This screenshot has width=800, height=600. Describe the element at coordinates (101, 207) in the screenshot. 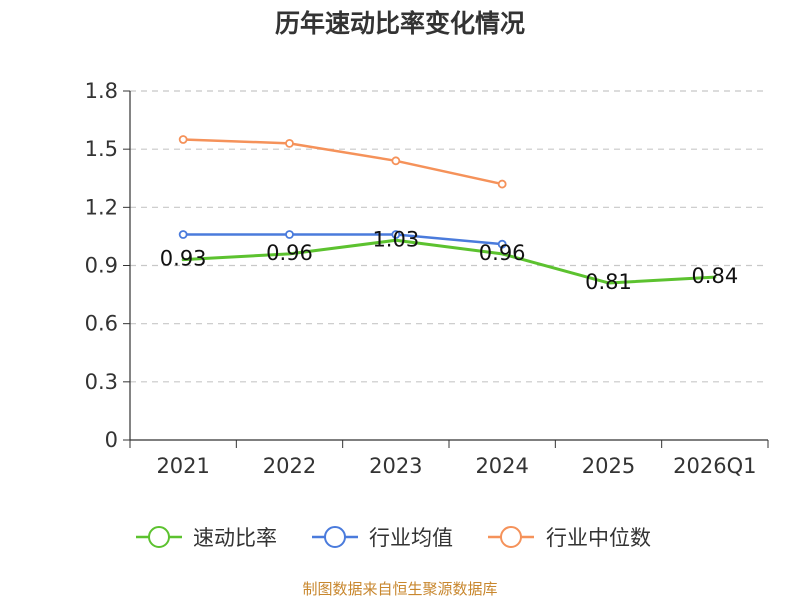

I see `y-tick-label: 1.2` at that location.